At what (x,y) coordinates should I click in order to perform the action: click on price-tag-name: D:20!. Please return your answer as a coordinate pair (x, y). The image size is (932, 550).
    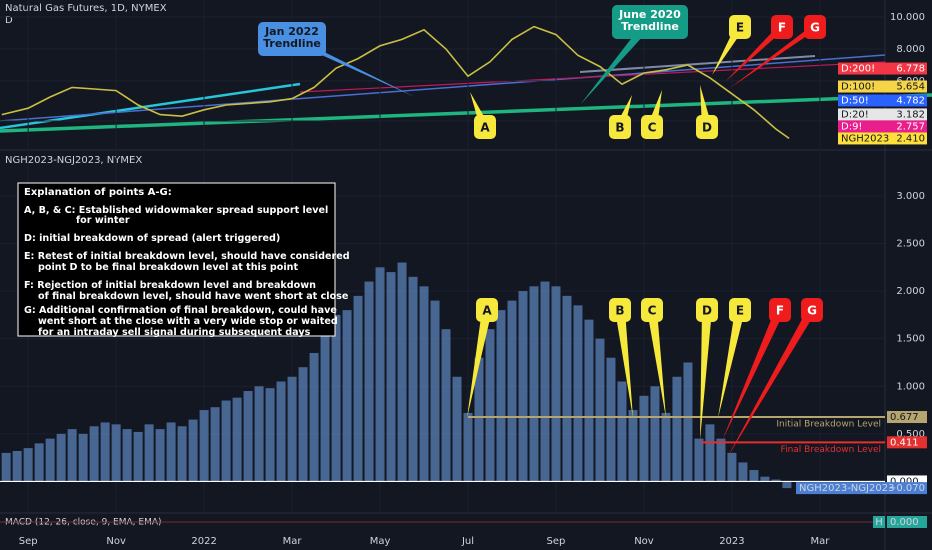
    Looking at the image, I should click on (855, 114).